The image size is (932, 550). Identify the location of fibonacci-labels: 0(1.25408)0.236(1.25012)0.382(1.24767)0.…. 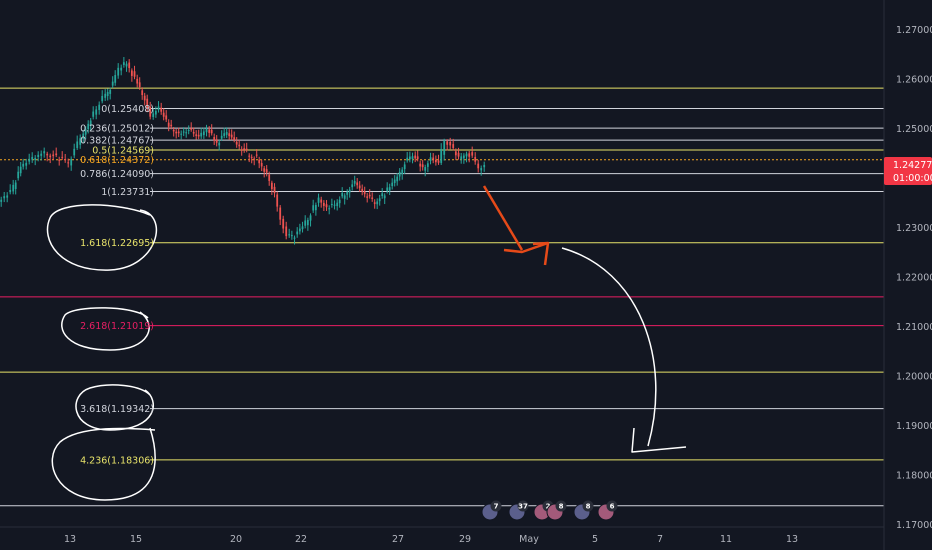
(117, 285).